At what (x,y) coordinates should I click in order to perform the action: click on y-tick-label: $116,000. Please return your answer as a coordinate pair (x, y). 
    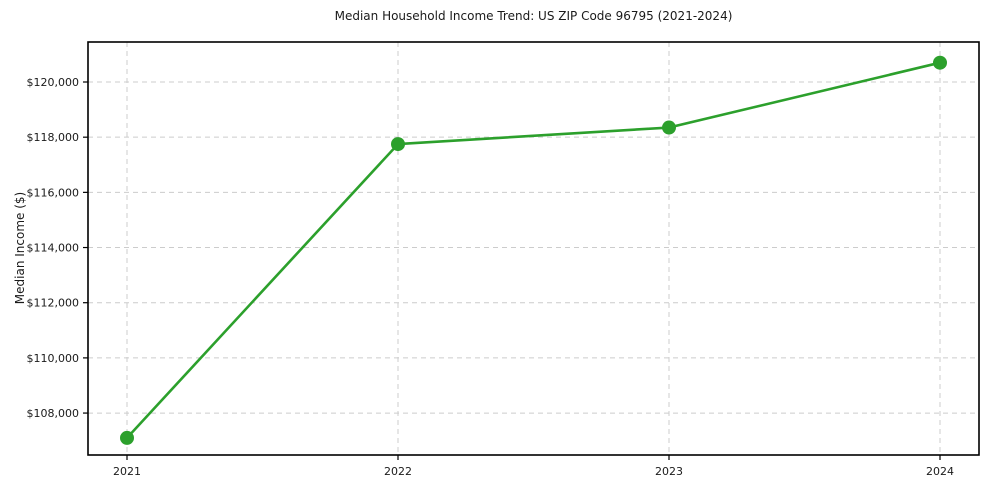
    Looking at the image, I should click on (53, 192).